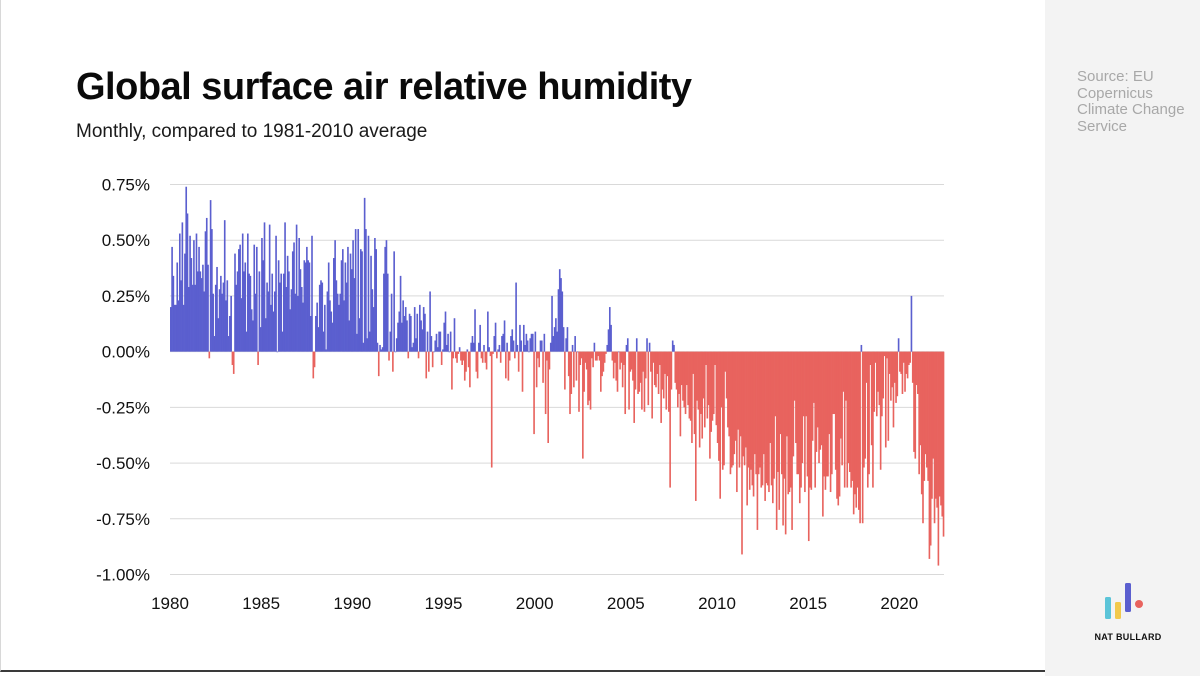 This screenshot has width=1200, height=676. Describe the element at coordinates (808, 603) in the screenshot. I see `x-tick-label: 2015` at that location.